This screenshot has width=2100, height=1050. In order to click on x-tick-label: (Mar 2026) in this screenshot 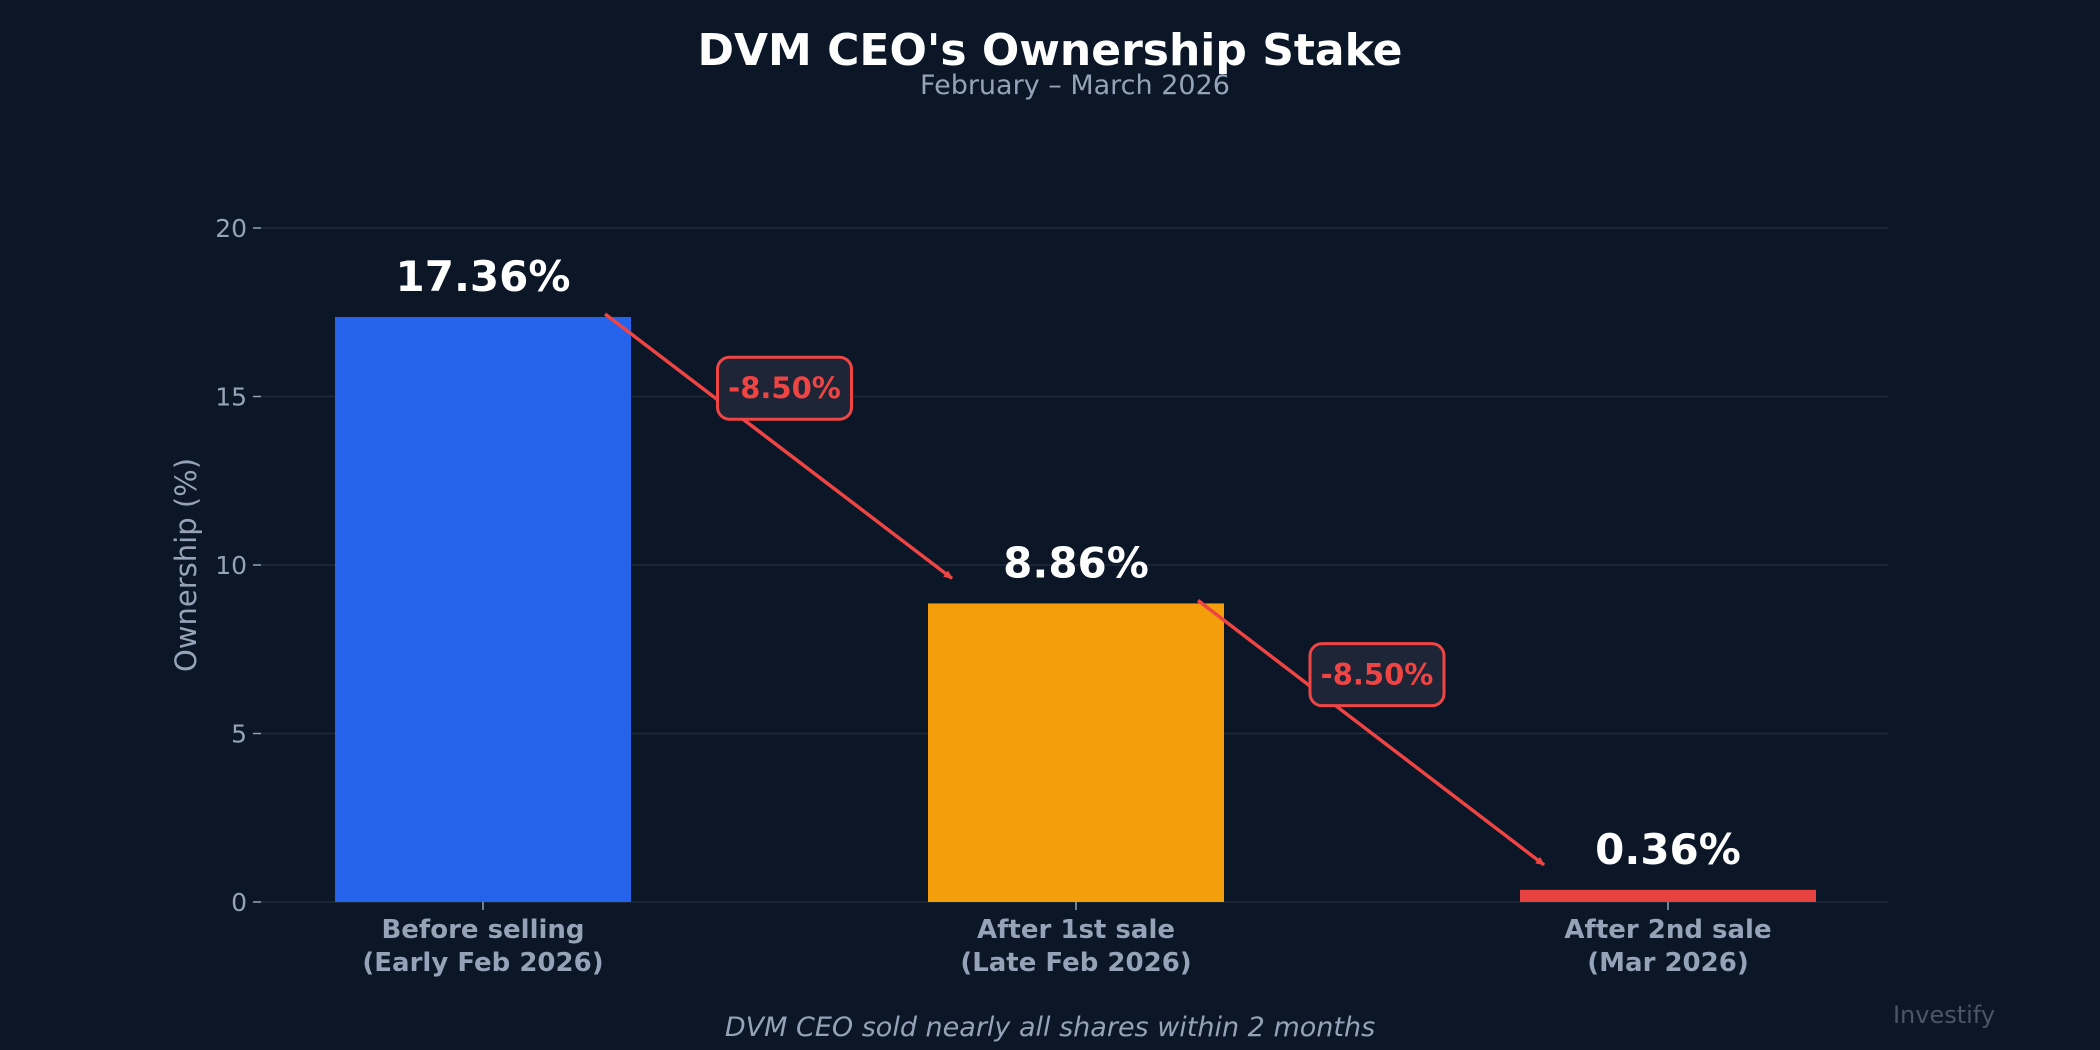, I will do `click(1667, 963)`.